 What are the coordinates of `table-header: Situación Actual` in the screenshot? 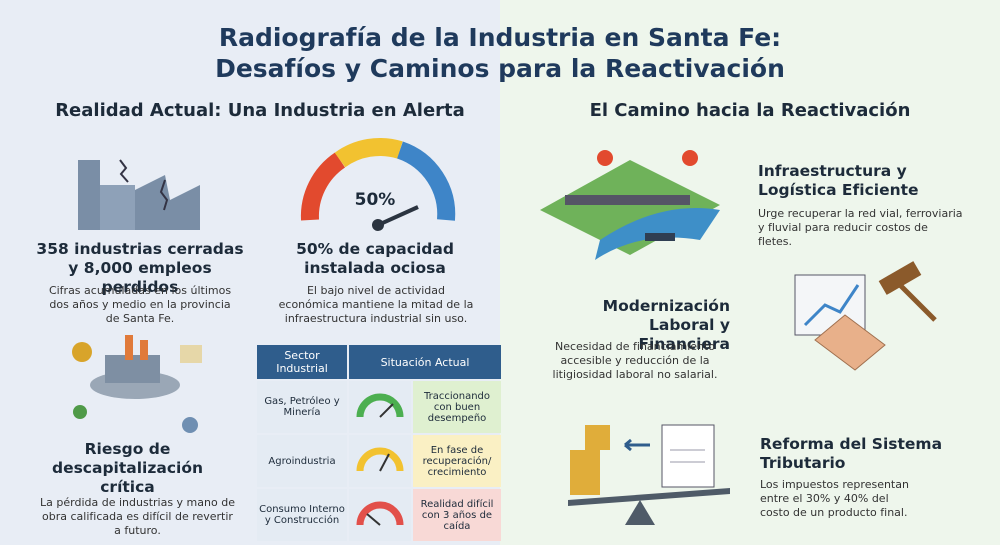 It's located at (425, 362).